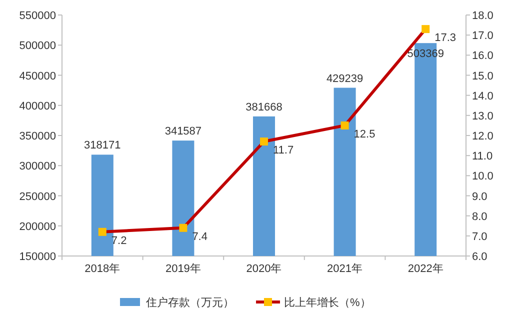 The width and height of the screenshot is (509, 332). What do you see at coordinates (480, 196) in the screenshot?
I see `y2-tick-label: 9.0` at bounding box center [480, 196].